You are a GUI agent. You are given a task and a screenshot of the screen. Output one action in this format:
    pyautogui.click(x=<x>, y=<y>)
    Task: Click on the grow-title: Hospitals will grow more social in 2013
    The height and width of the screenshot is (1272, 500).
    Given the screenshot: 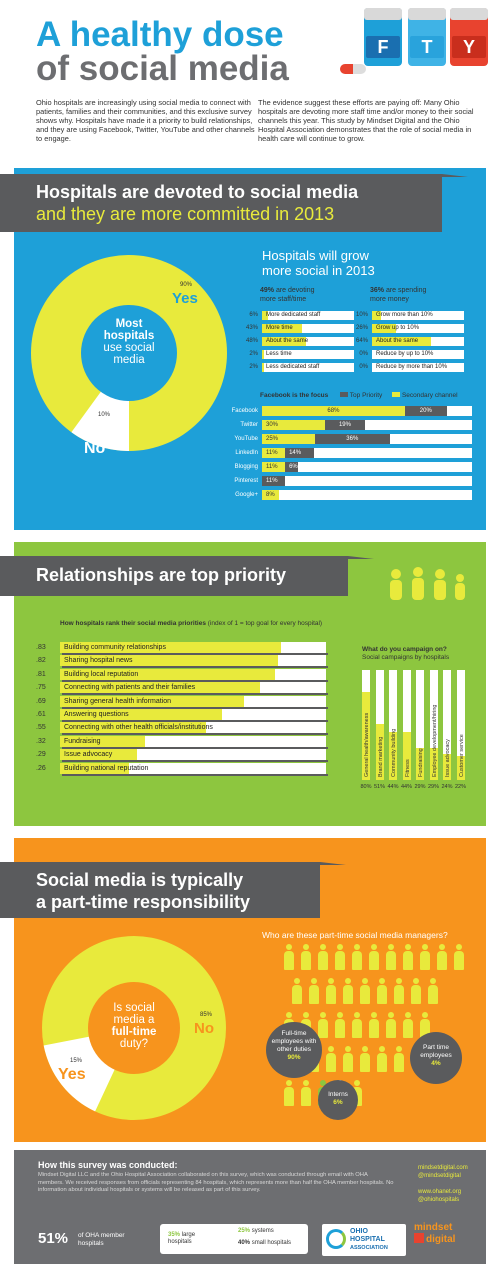 What is the action you would take?
    pyautogui.click(x=318, y=263)
    